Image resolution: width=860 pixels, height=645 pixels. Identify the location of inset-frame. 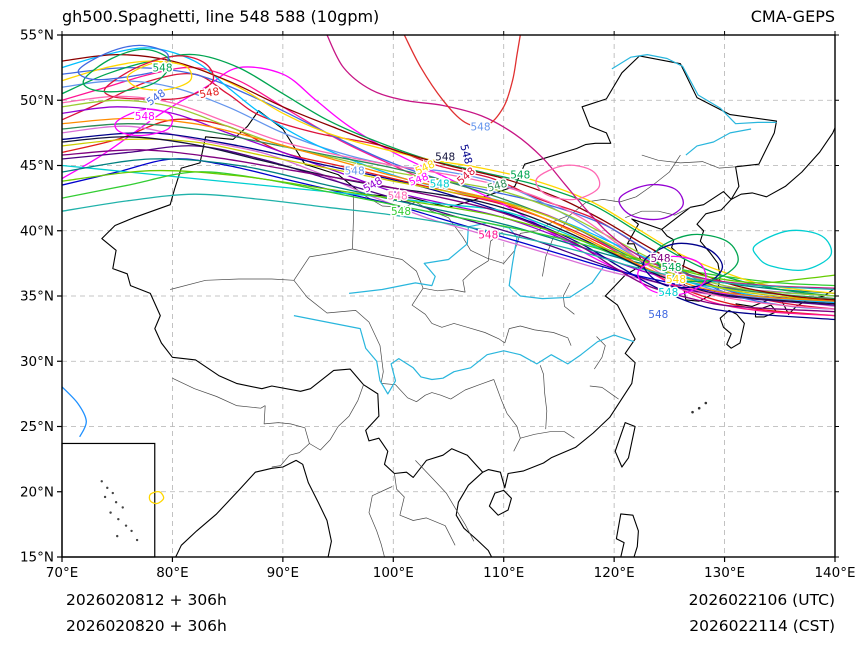
(108, 500).